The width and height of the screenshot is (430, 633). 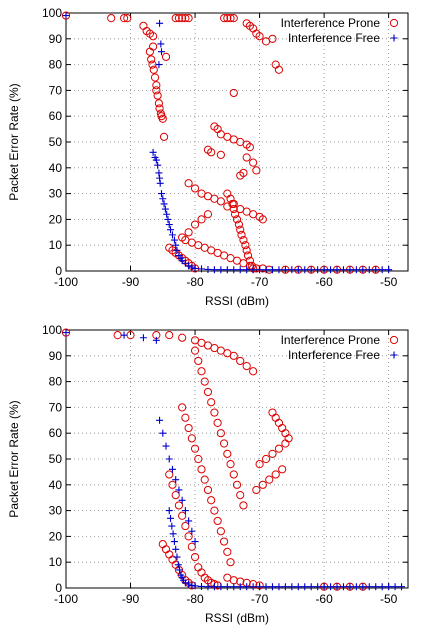 What do you see at coordinates (334, 38) in the screenshot?
I see `legend-label: Interference Free` at bounding box center [334, 38].